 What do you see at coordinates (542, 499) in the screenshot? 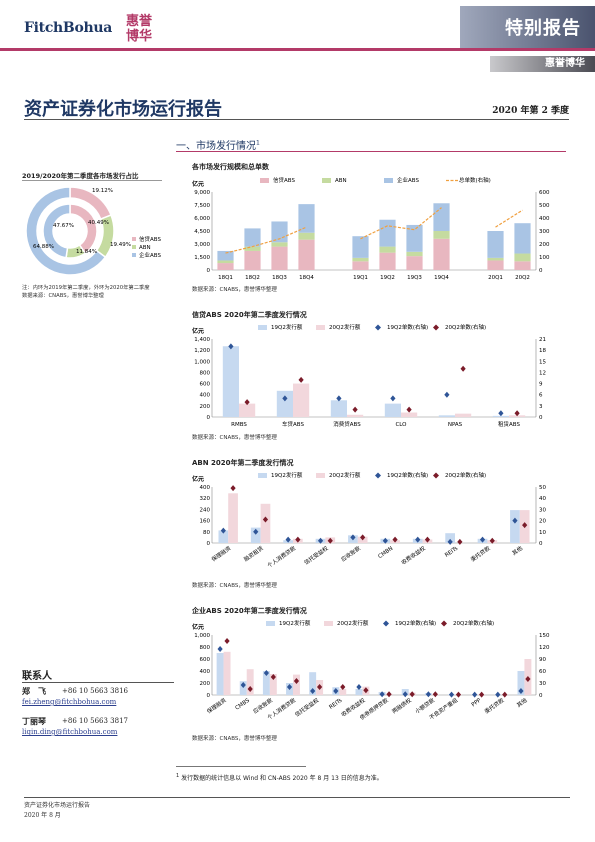
I see `y2-tick-label: 40` at bounding box center [542, 499].